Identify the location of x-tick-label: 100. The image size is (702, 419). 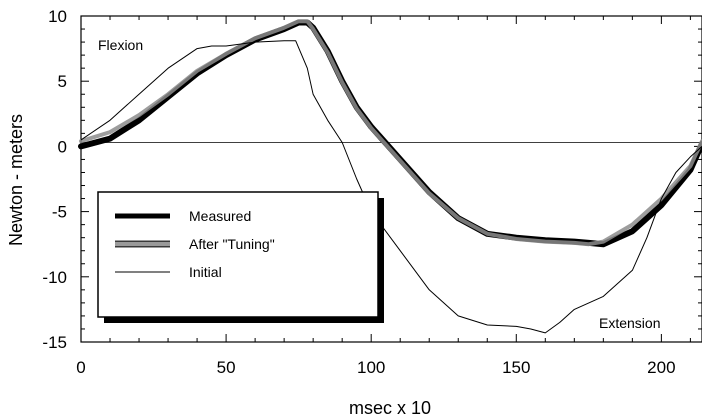
(371, 367).